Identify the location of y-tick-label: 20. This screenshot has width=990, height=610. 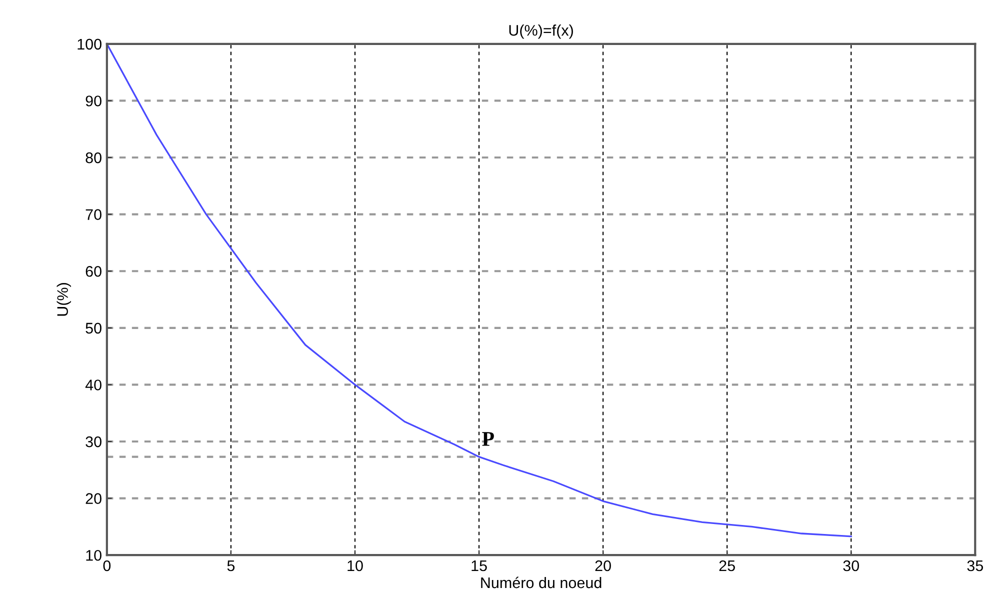
(94, 498).